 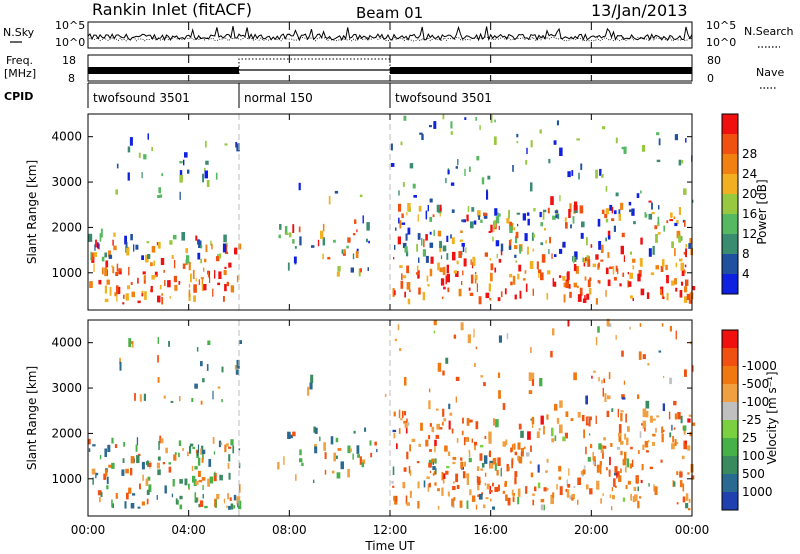 What do you see at coordinates (749, 234) in the screenshot?
I see `colorbar-tick-label: 12` at bounding box center [749, 234].